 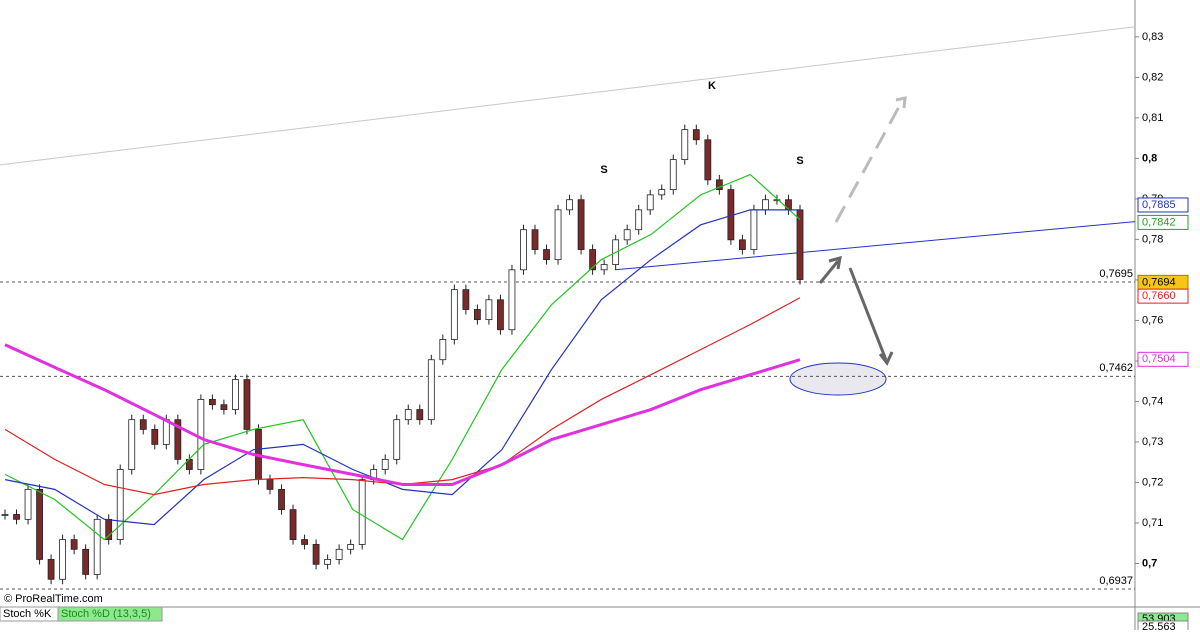 What do you see at coordinates (838, 379) in the screenshot?
I see `target-zone` at bounding box center [838, 379].